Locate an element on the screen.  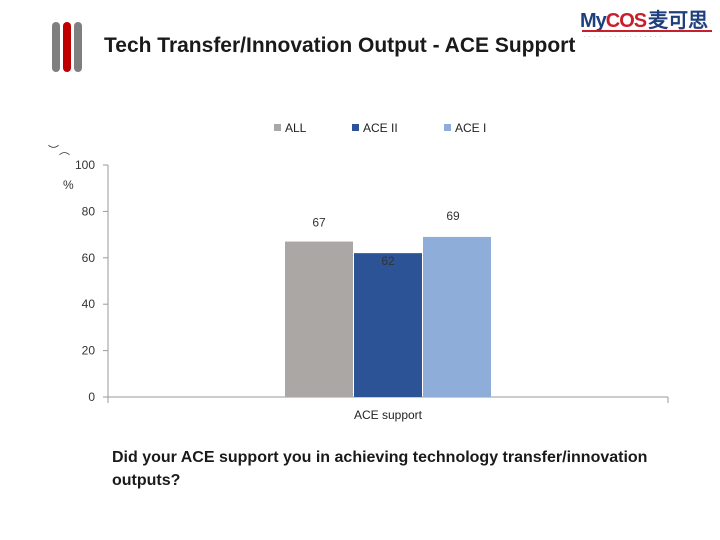
legend-label-all: ALL is located at coordinates (296, 128).